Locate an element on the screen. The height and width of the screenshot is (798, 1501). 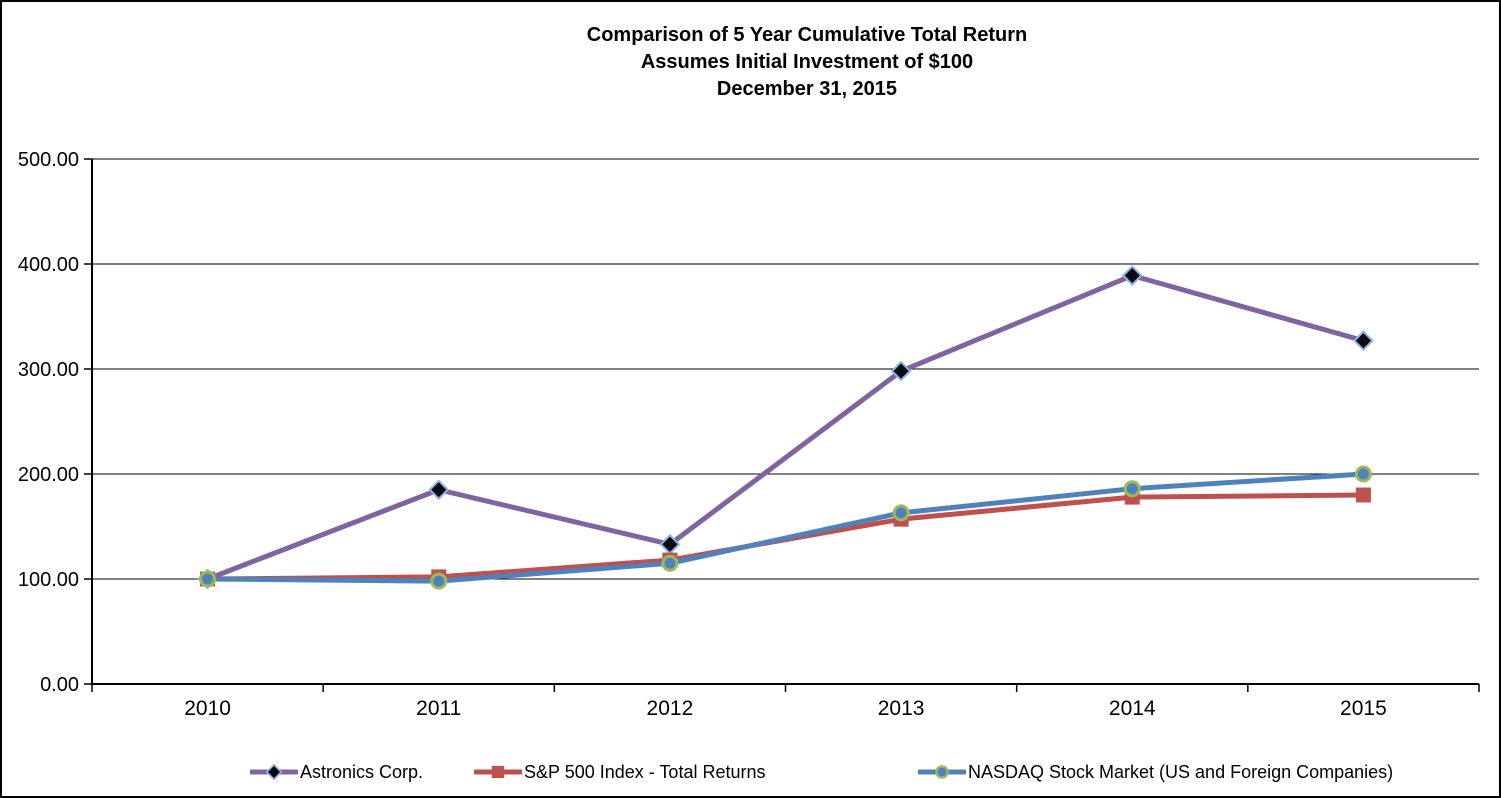
x-tick-label: 2015 is located at coordinates (1363, 708).